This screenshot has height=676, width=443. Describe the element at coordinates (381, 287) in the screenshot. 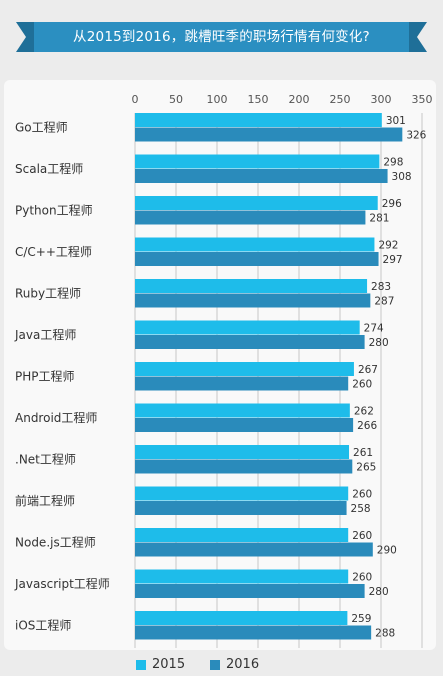

I see `data-label: 283` at that location.